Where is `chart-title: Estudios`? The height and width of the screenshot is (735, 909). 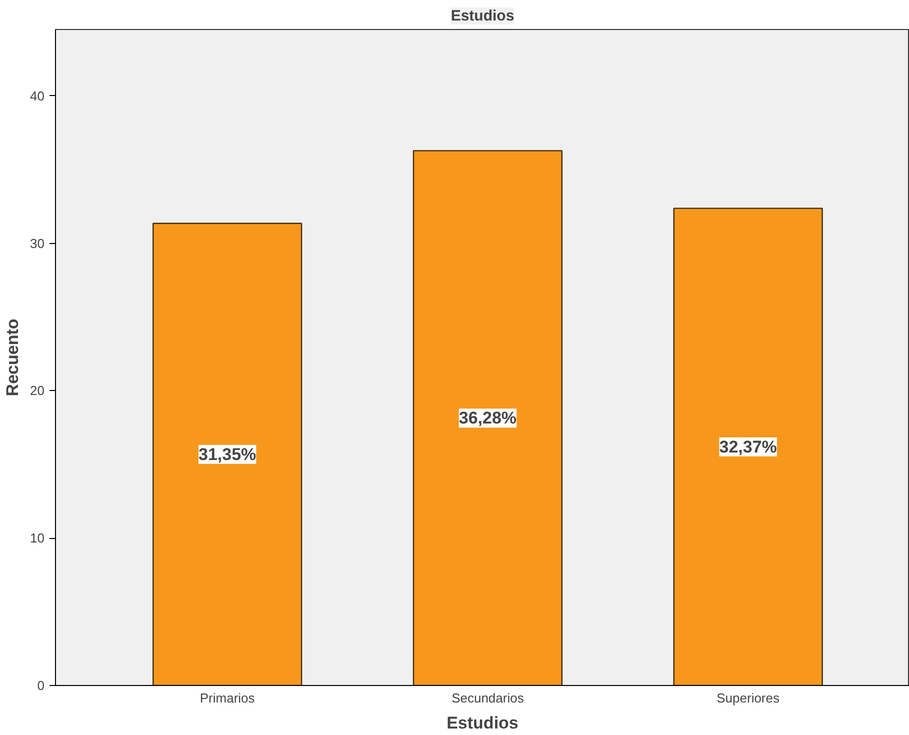
chart-title: Estudios is located at coordinates (482, 16).